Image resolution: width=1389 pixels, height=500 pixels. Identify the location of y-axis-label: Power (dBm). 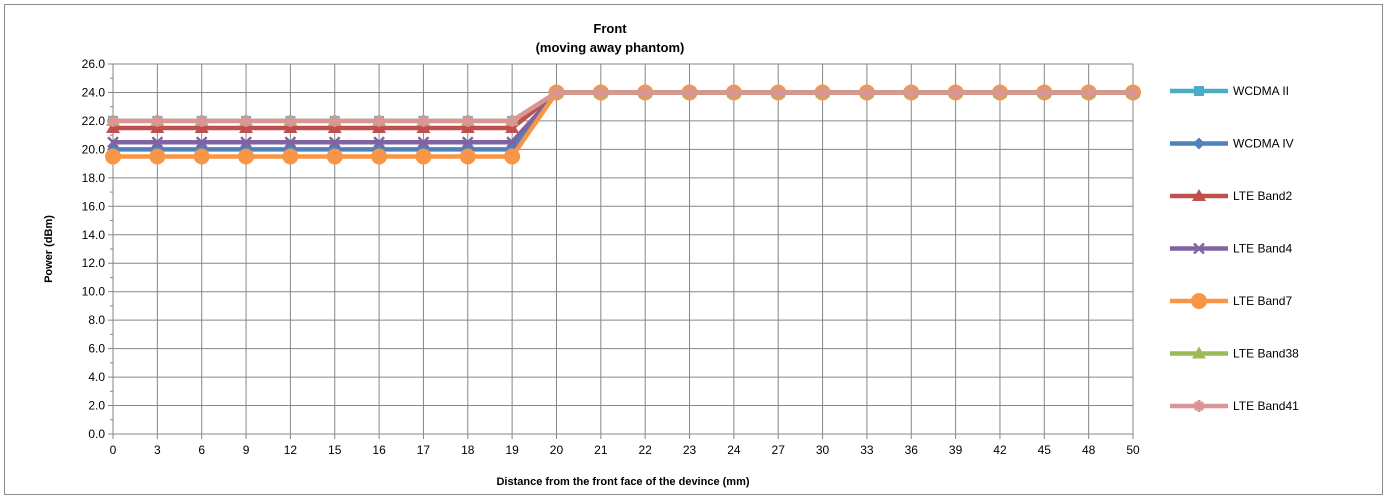
(49, 249).